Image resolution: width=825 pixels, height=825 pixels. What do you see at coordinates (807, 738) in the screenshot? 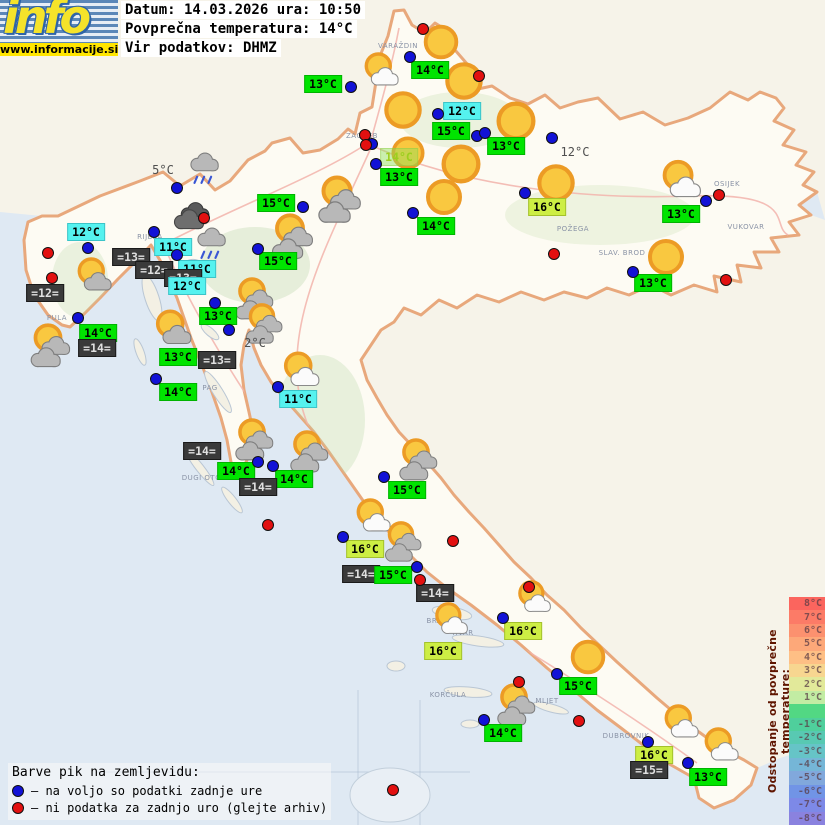
I see `scale-band: -2°C` at bounding box center [807, 738].